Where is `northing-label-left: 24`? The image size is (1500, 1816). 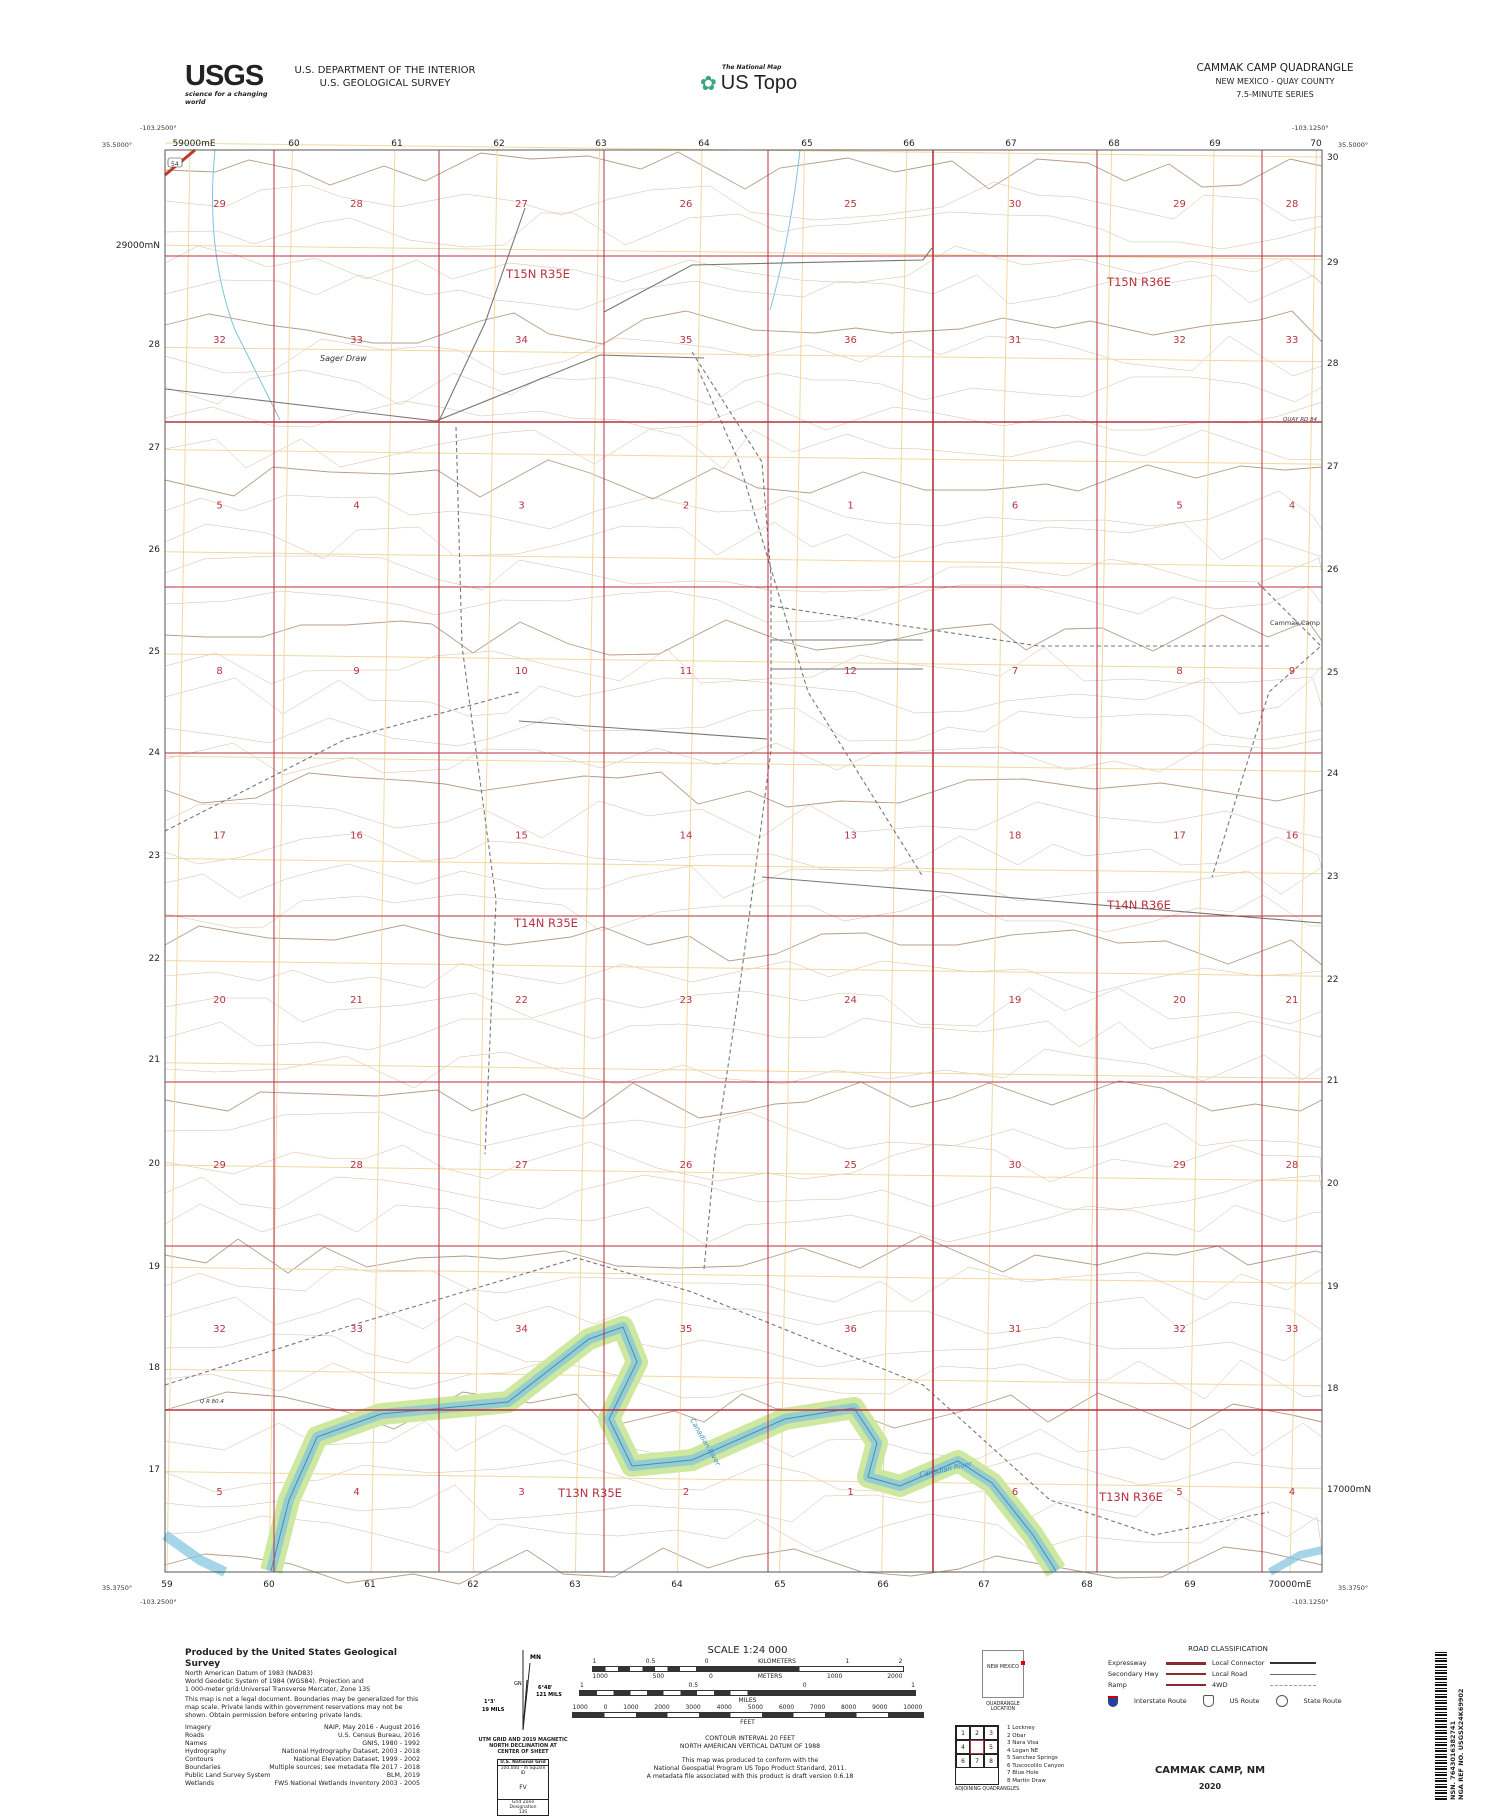 northing-label-left: 24 is located at coordinates (155, 753).